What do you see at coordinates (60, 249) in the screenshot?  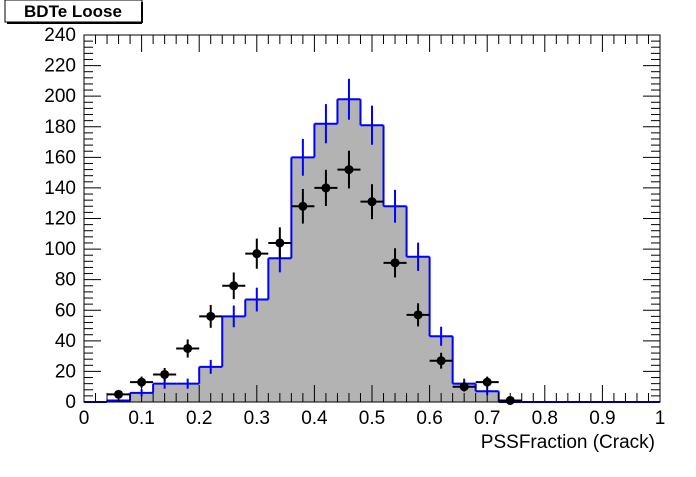 I see `y-tick-label: 100` at bounding box center [60, 249].